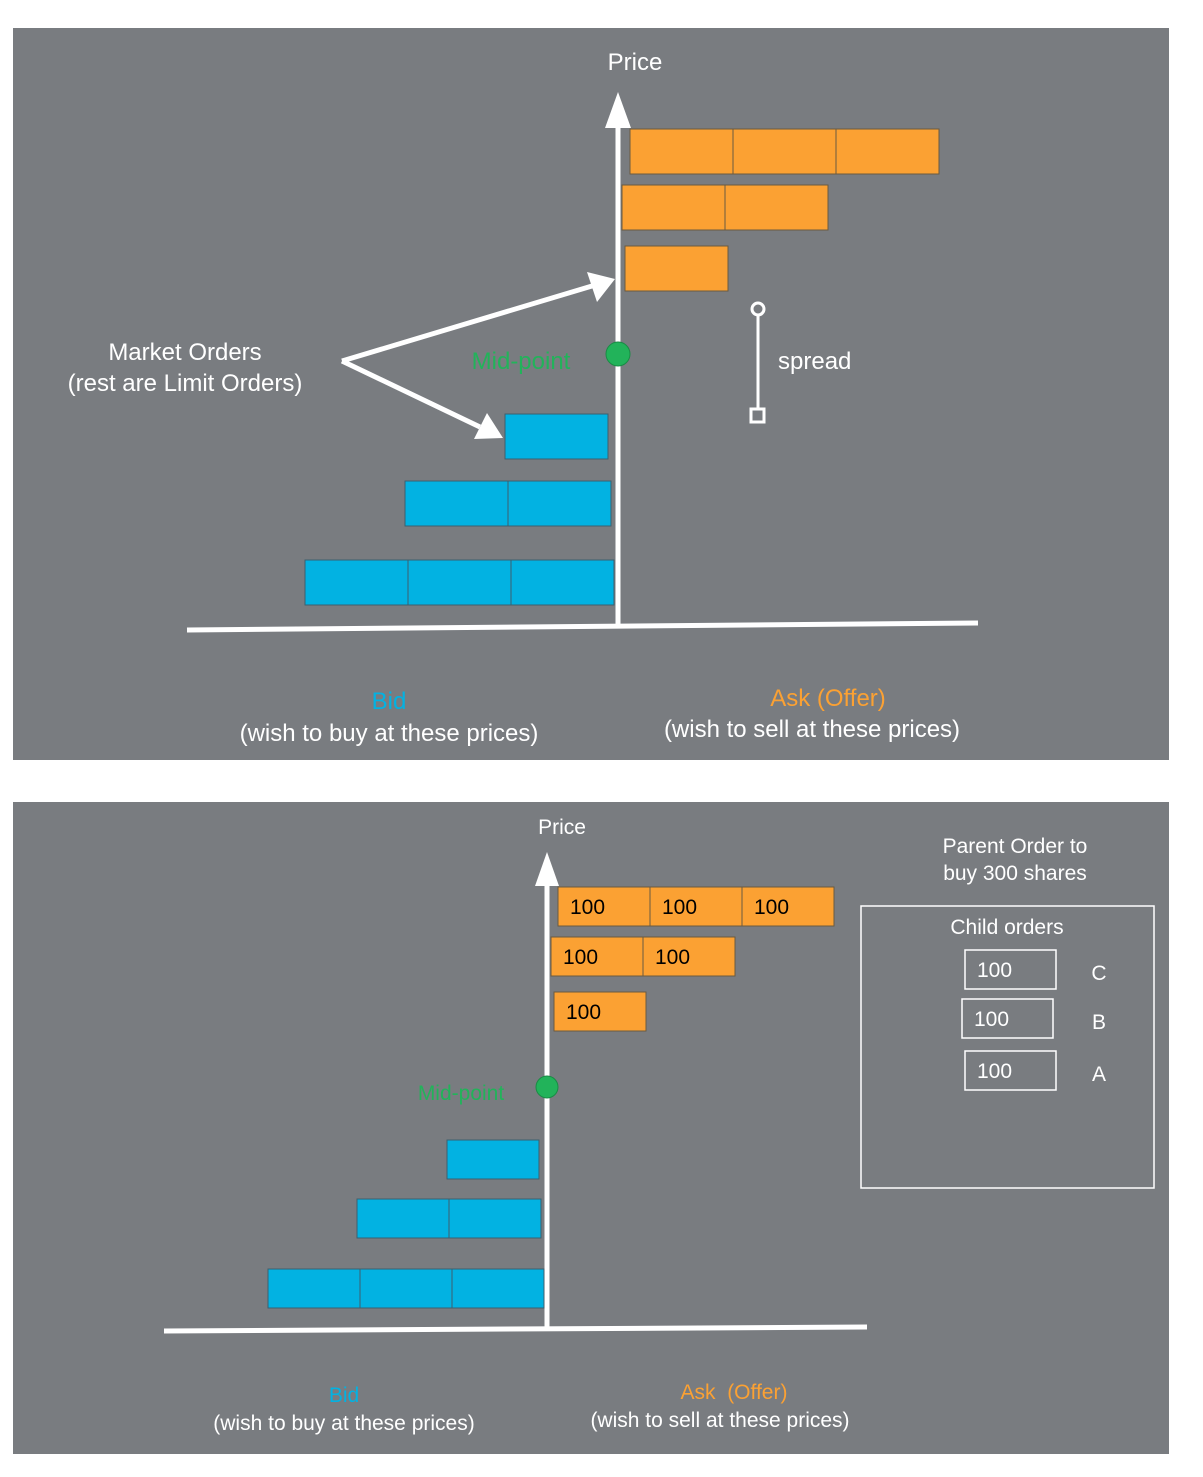  I want to click on top-bid-title: Bid, so click(389, 701).